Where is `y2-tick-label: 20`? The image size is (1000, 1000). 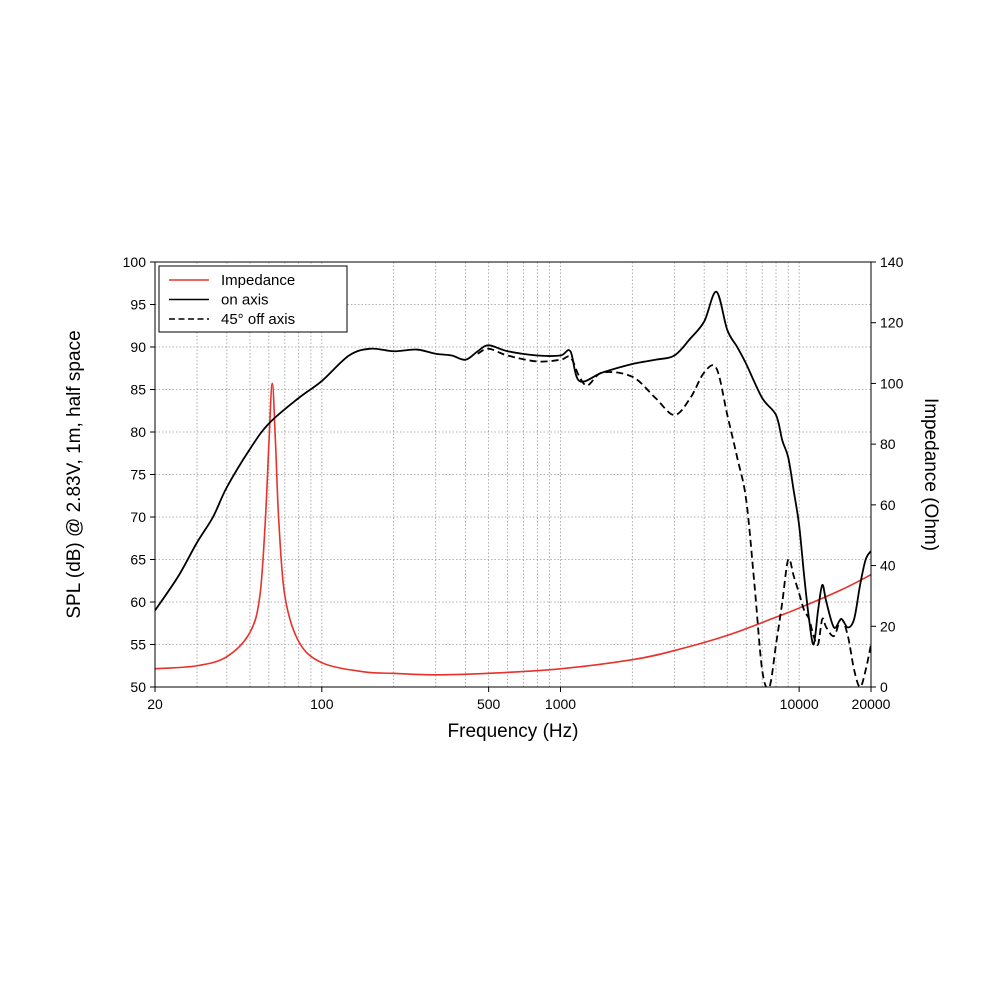
y2-tick-label: 20 is located at coordinates (888, 626).